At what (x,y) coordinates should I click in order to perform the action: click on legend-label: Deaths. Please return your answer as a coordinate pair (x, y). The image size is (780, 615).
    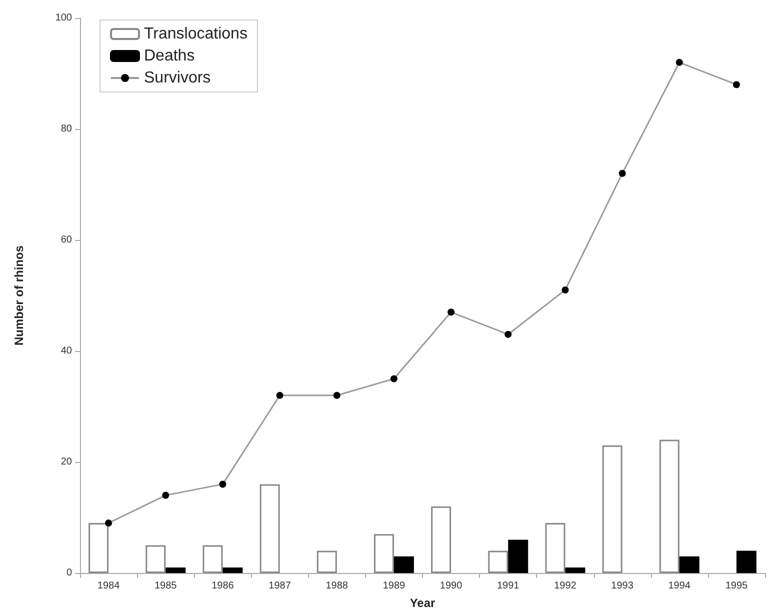
    Looking at the image, I should click on (169, 56).